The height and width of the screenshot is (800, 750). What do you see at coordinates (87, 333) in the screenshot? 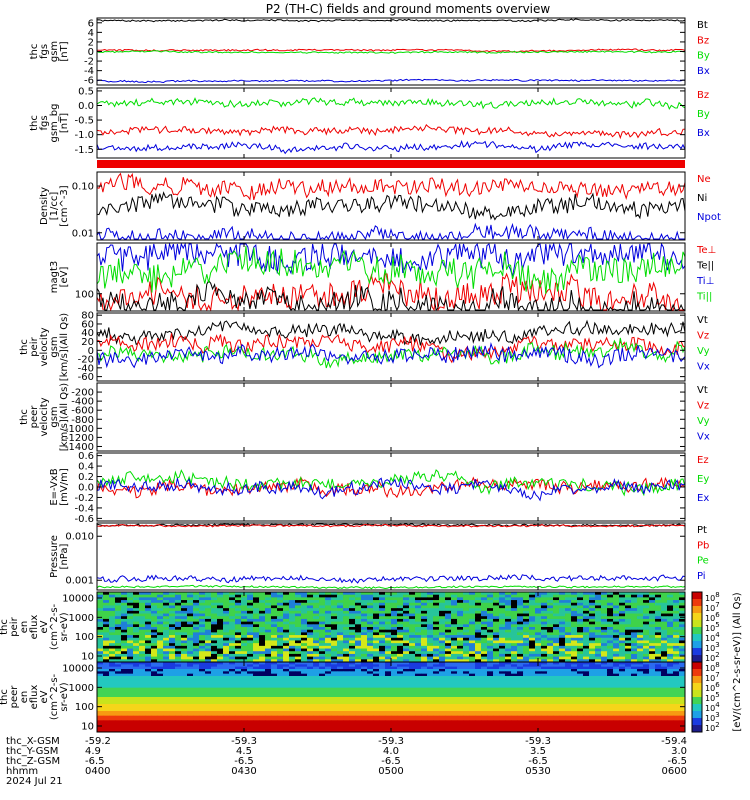
I see `y-tick-label: 40` at bounding box center [87, 333].